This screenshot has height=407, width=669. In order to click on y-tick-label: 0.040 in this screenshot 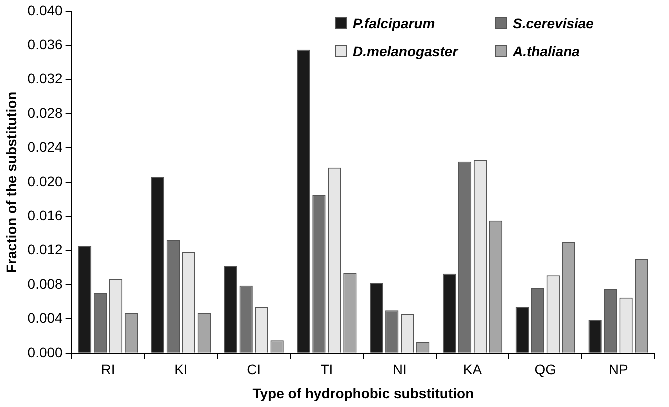, I will do `click(46, 10)`.